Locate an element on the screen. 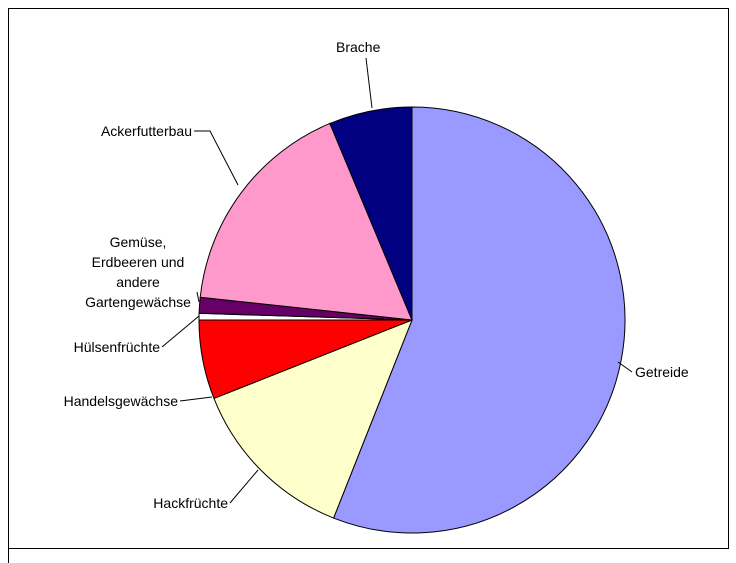 The image size is (736, 563). slice-label: Handelsgewächse is located at coordinates (120, 401).